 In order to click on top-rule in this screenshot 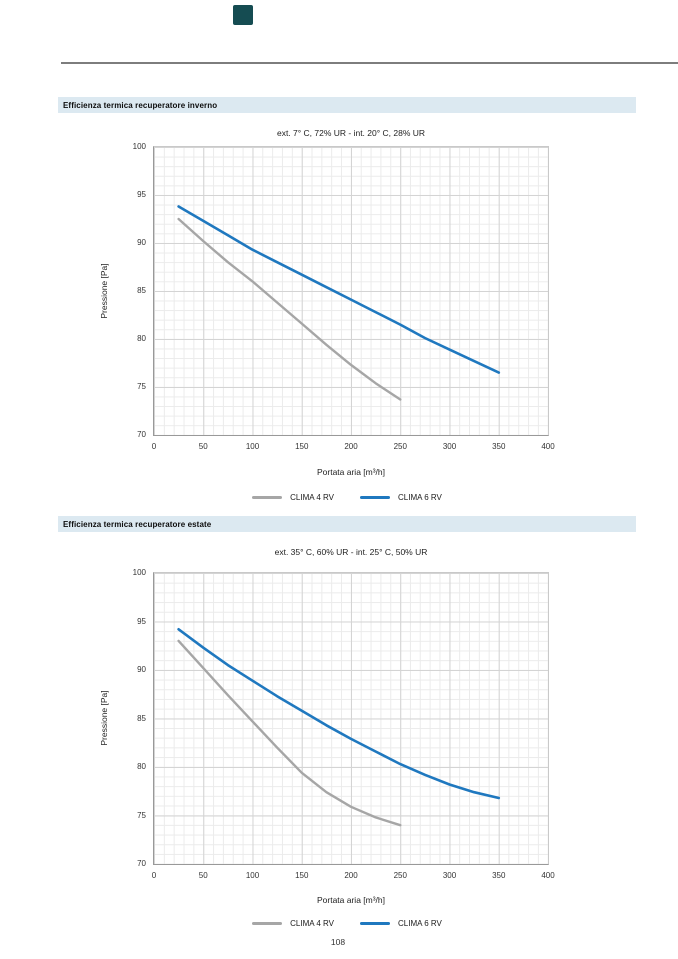, I will do `click(369, 63)`.